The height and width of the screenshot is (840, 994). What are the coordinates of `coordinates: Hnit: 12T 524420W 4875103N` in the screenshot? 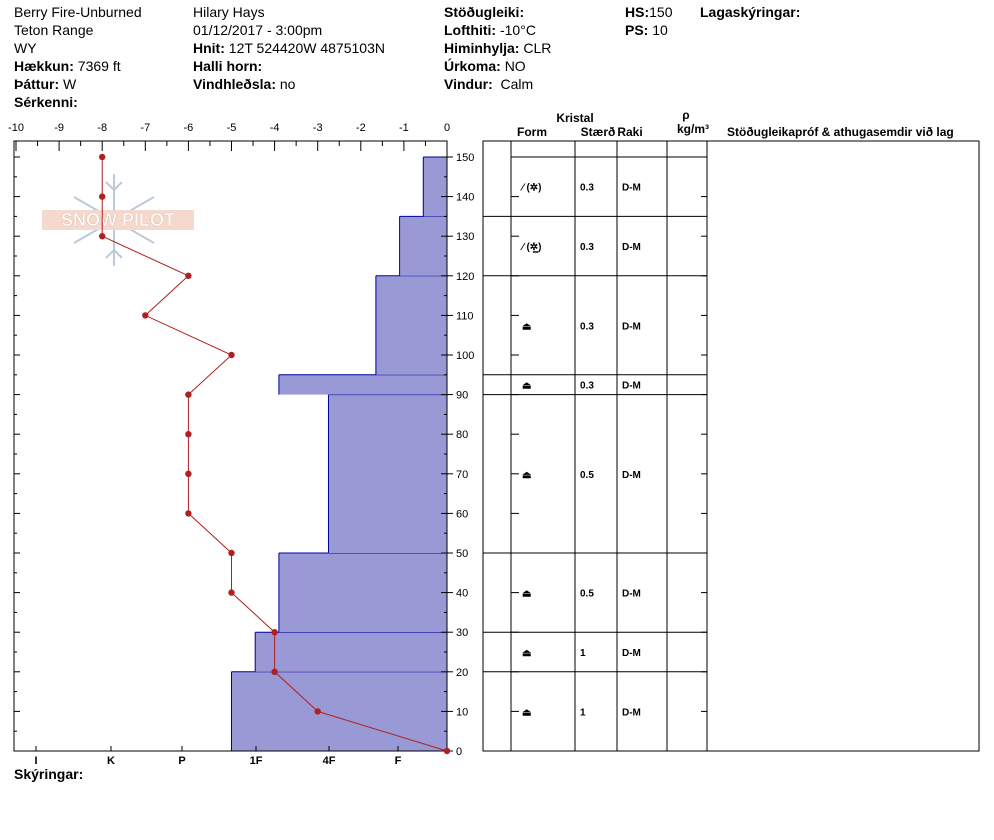 It's located at (289, 48).